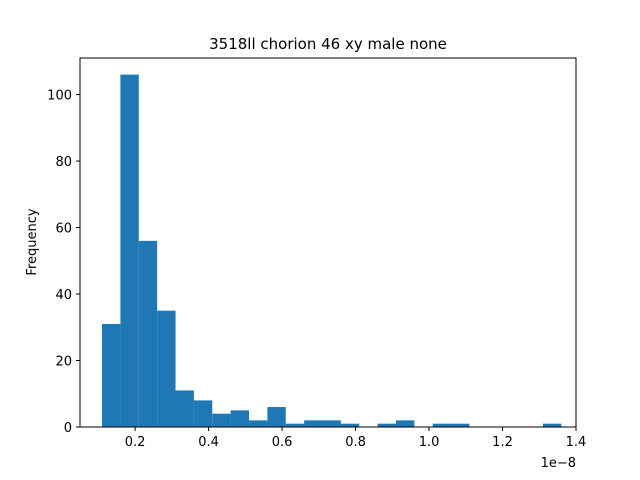  I want to click on x-tick-label: 0.2, so click(135, 442).